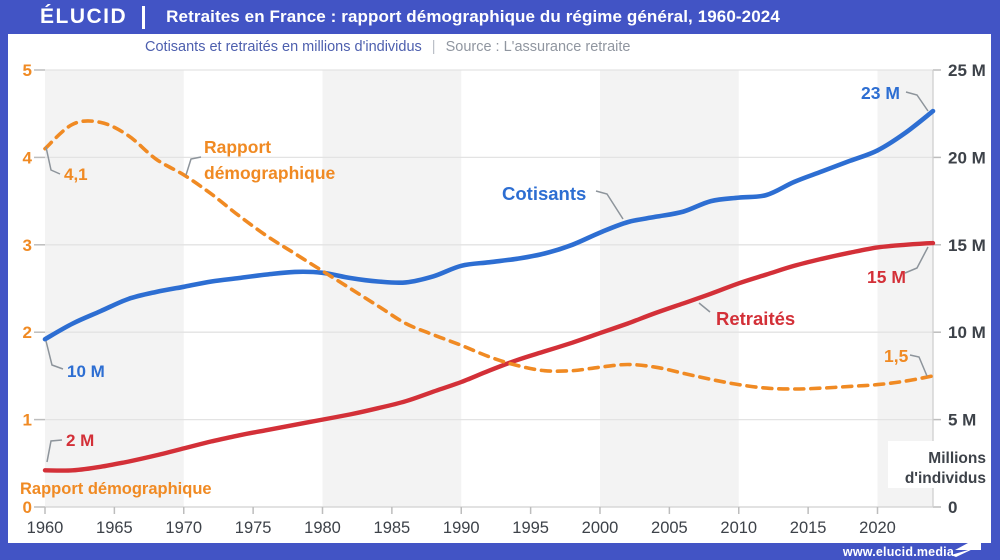  Describe the element at coordinates (995, 280) in the screenshot. I see `frame-border-right` at that location.